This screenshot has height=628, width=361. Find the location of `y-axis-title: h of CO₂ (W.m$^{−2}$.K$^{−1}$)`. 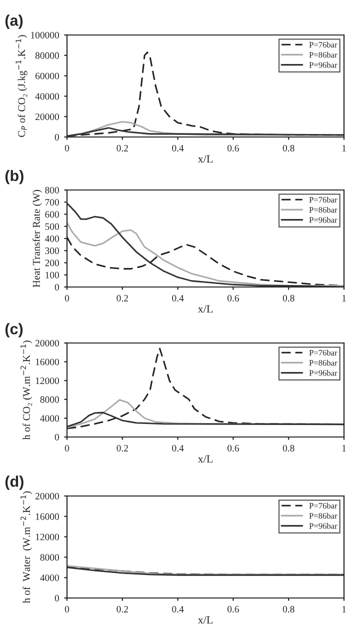

y-axis-title: h of CO₂ (W.m$^{−2}$.K$^{−1}$) is located at coordinates (26, 390).